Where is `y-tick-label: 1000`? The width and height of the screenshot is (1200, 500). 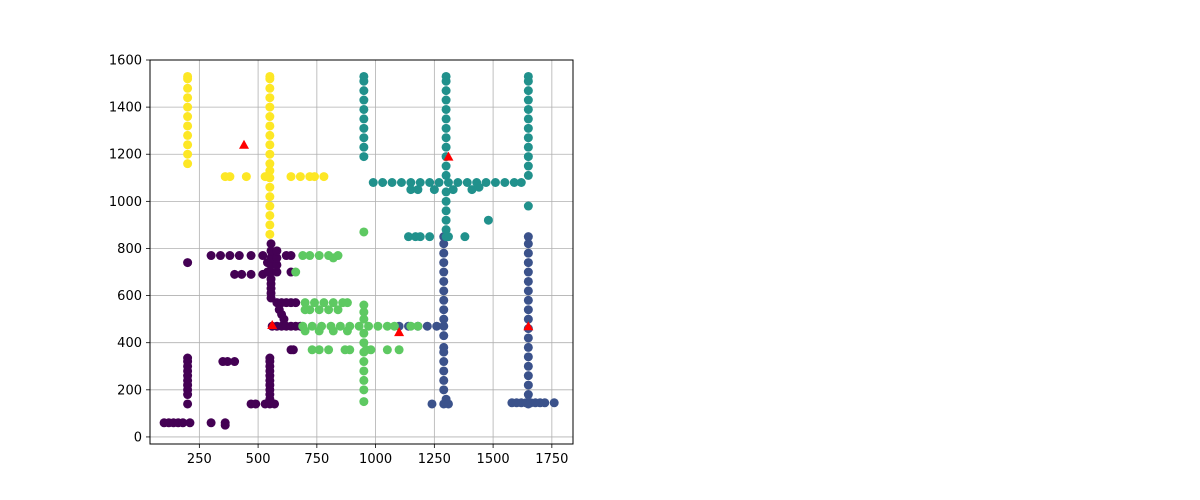 y-tick-label: 1000 is located at coordinates (125, 202).